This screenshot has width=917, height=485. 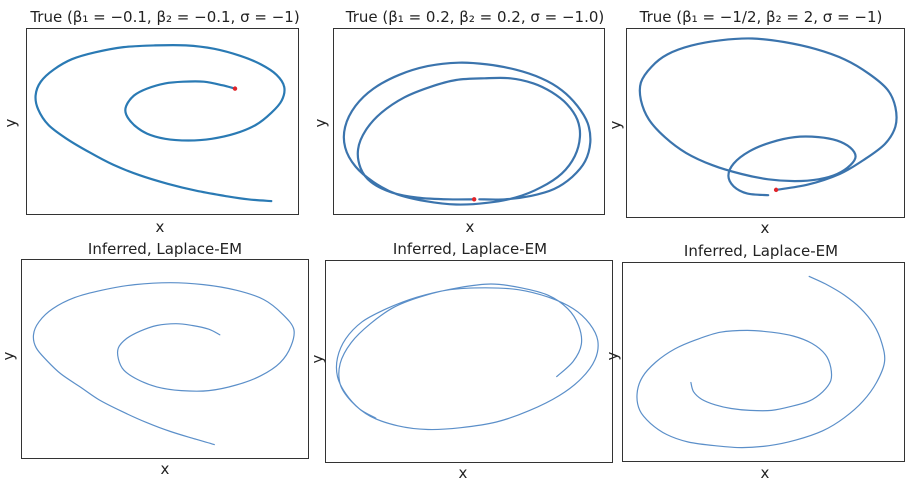 What do you see at coordinates (9, 356) in the screenshot?
I see `panel-4-ylabel: y` at bounding box center [9, 356].